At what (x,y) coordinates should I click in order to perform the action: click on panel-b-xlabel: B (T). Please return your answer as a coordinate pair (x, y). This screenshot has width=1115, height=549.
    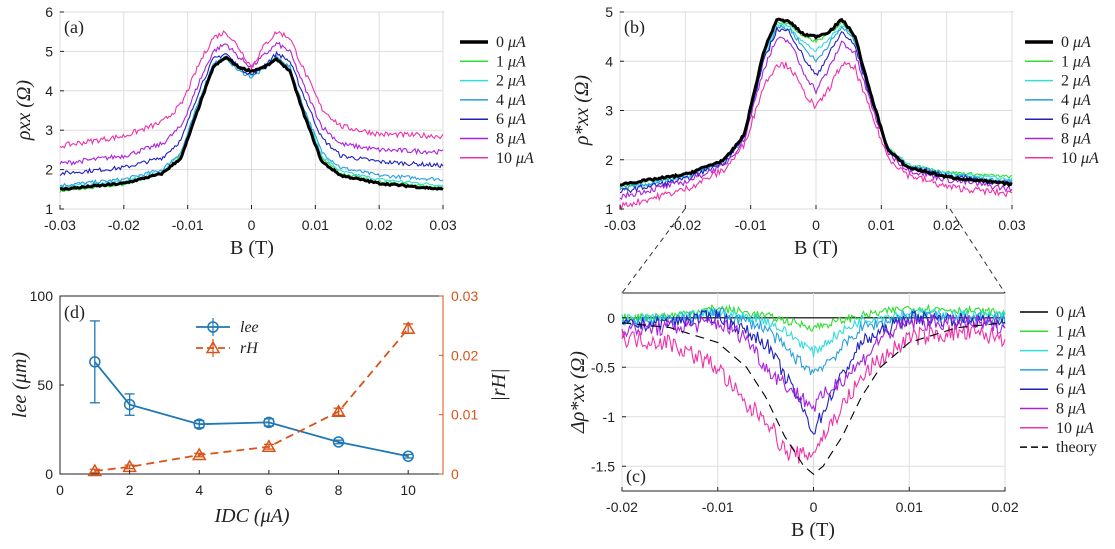
    Looking at the image, I should click on (816, 248).